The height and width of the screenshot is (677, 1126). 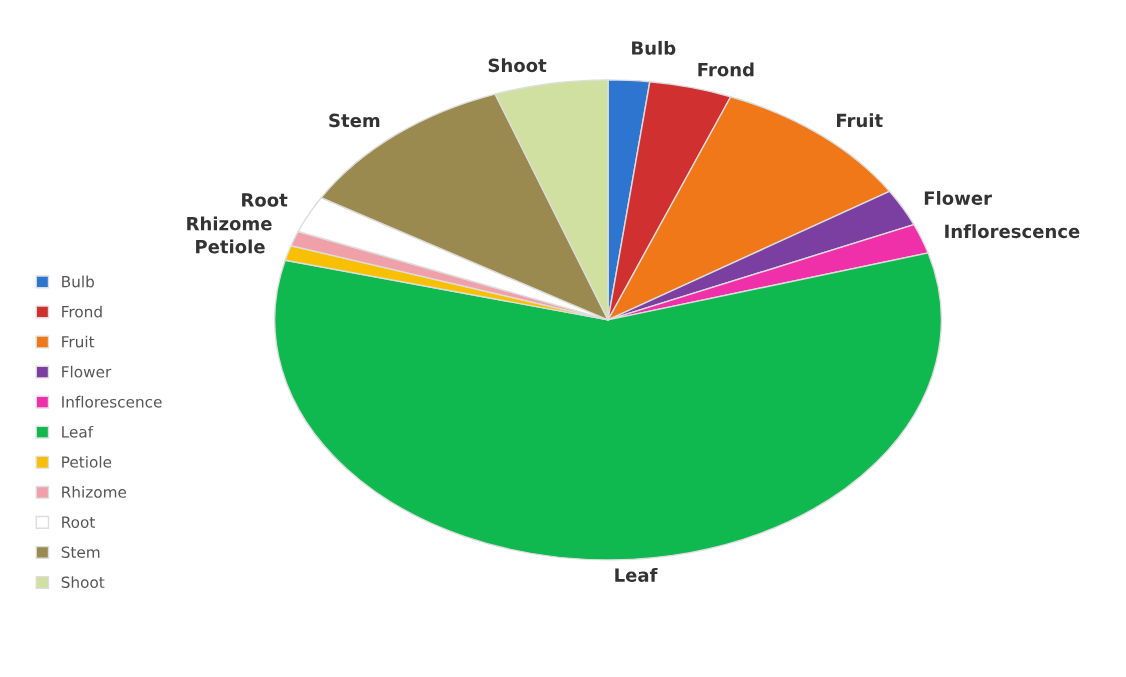 I want to click on legend-label: Fruit, so click(x=78, y=341).